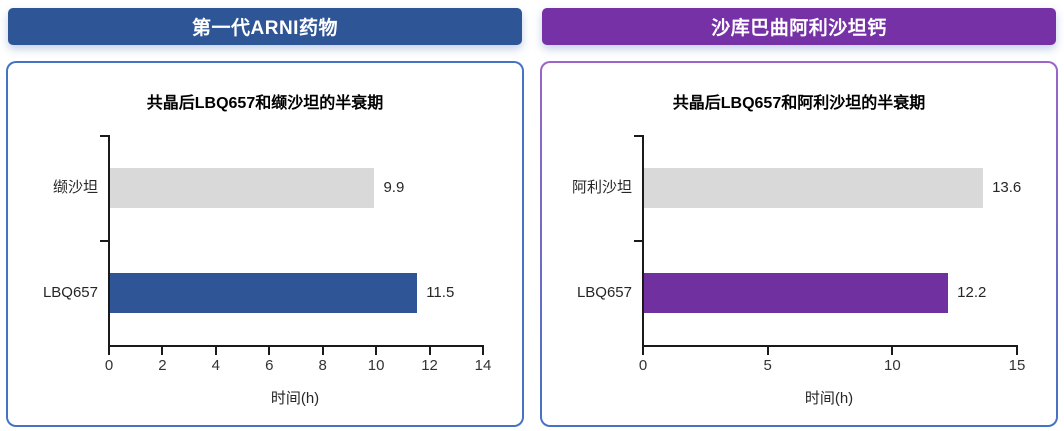 The width and height of the screenshot is (1064, 431). What do you see at coordinates (265, 26) in the screenshot?
I see `header-banner-first-gen-arni: 第一代ARNI药物` at bounding box center [265, 26].